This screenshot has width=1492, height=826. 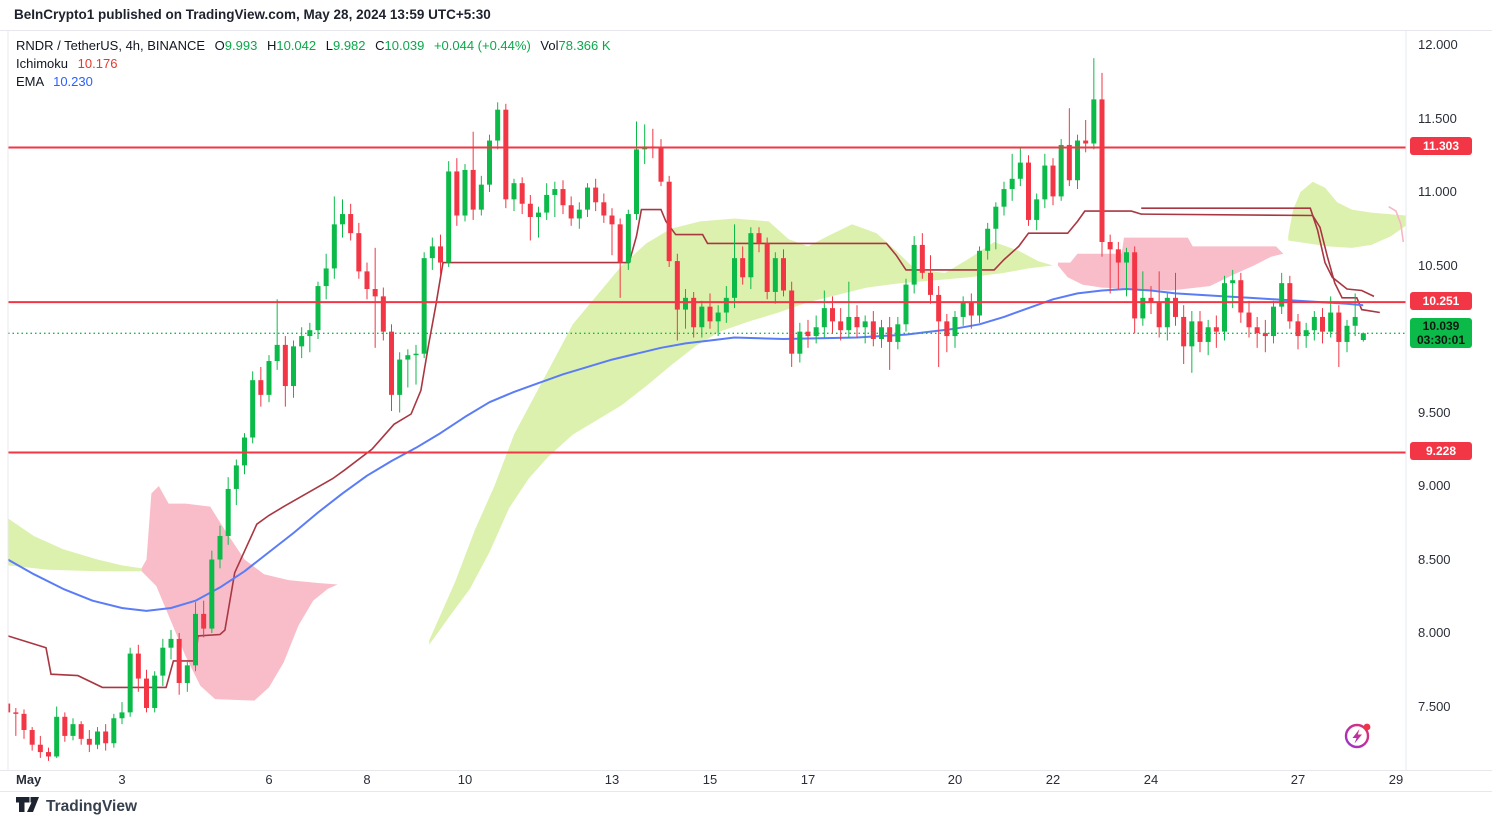 I want to click on time-label-8: 8, so click(x=367, y=779).